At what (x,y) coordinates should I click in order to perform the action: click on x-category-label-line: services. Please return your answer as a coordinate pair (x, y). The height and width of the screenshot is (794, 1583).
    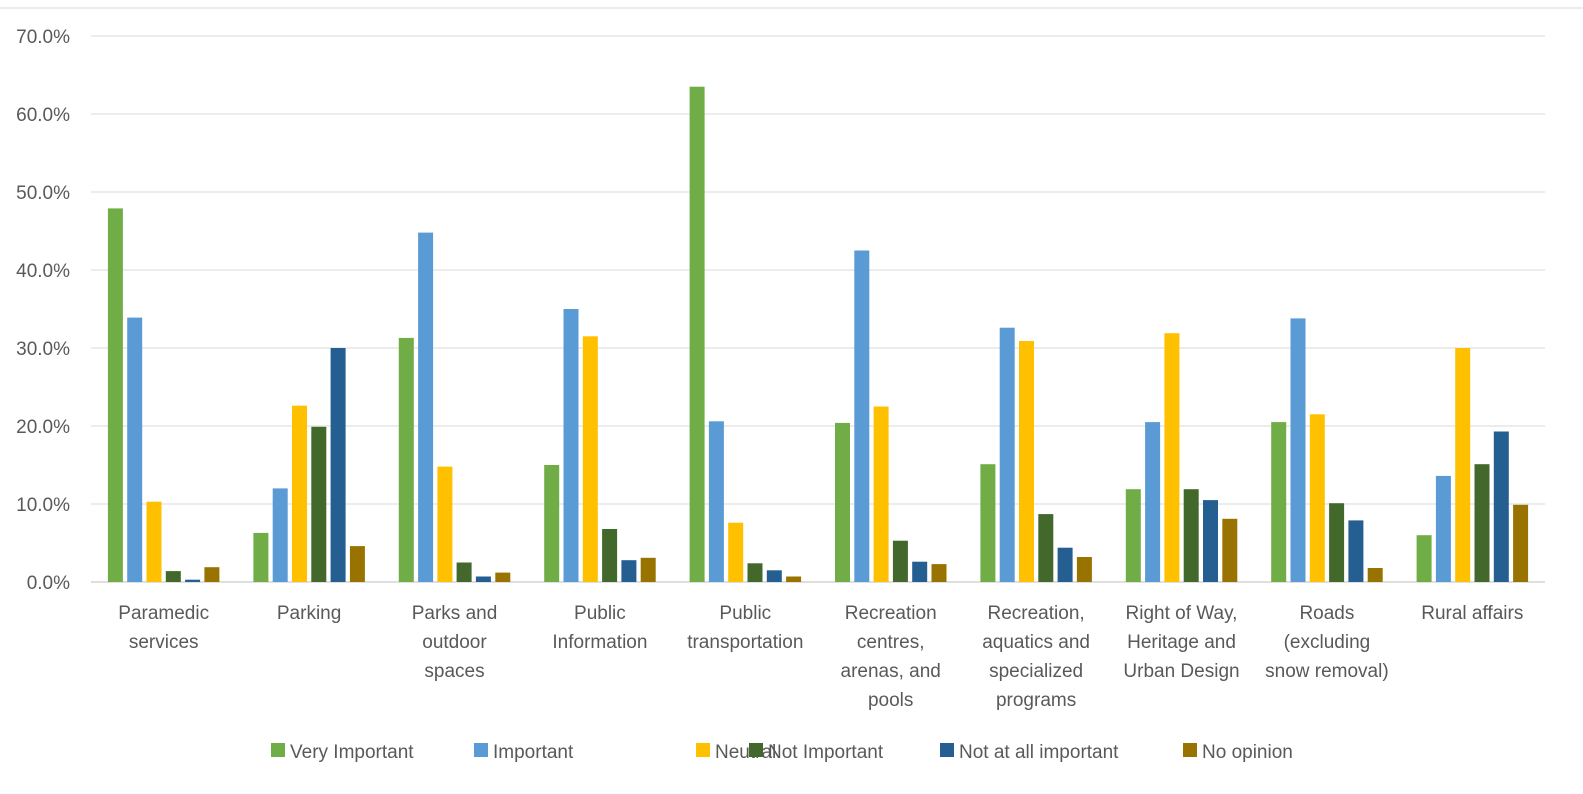
    Looking at the image, I should click on (164, 642).